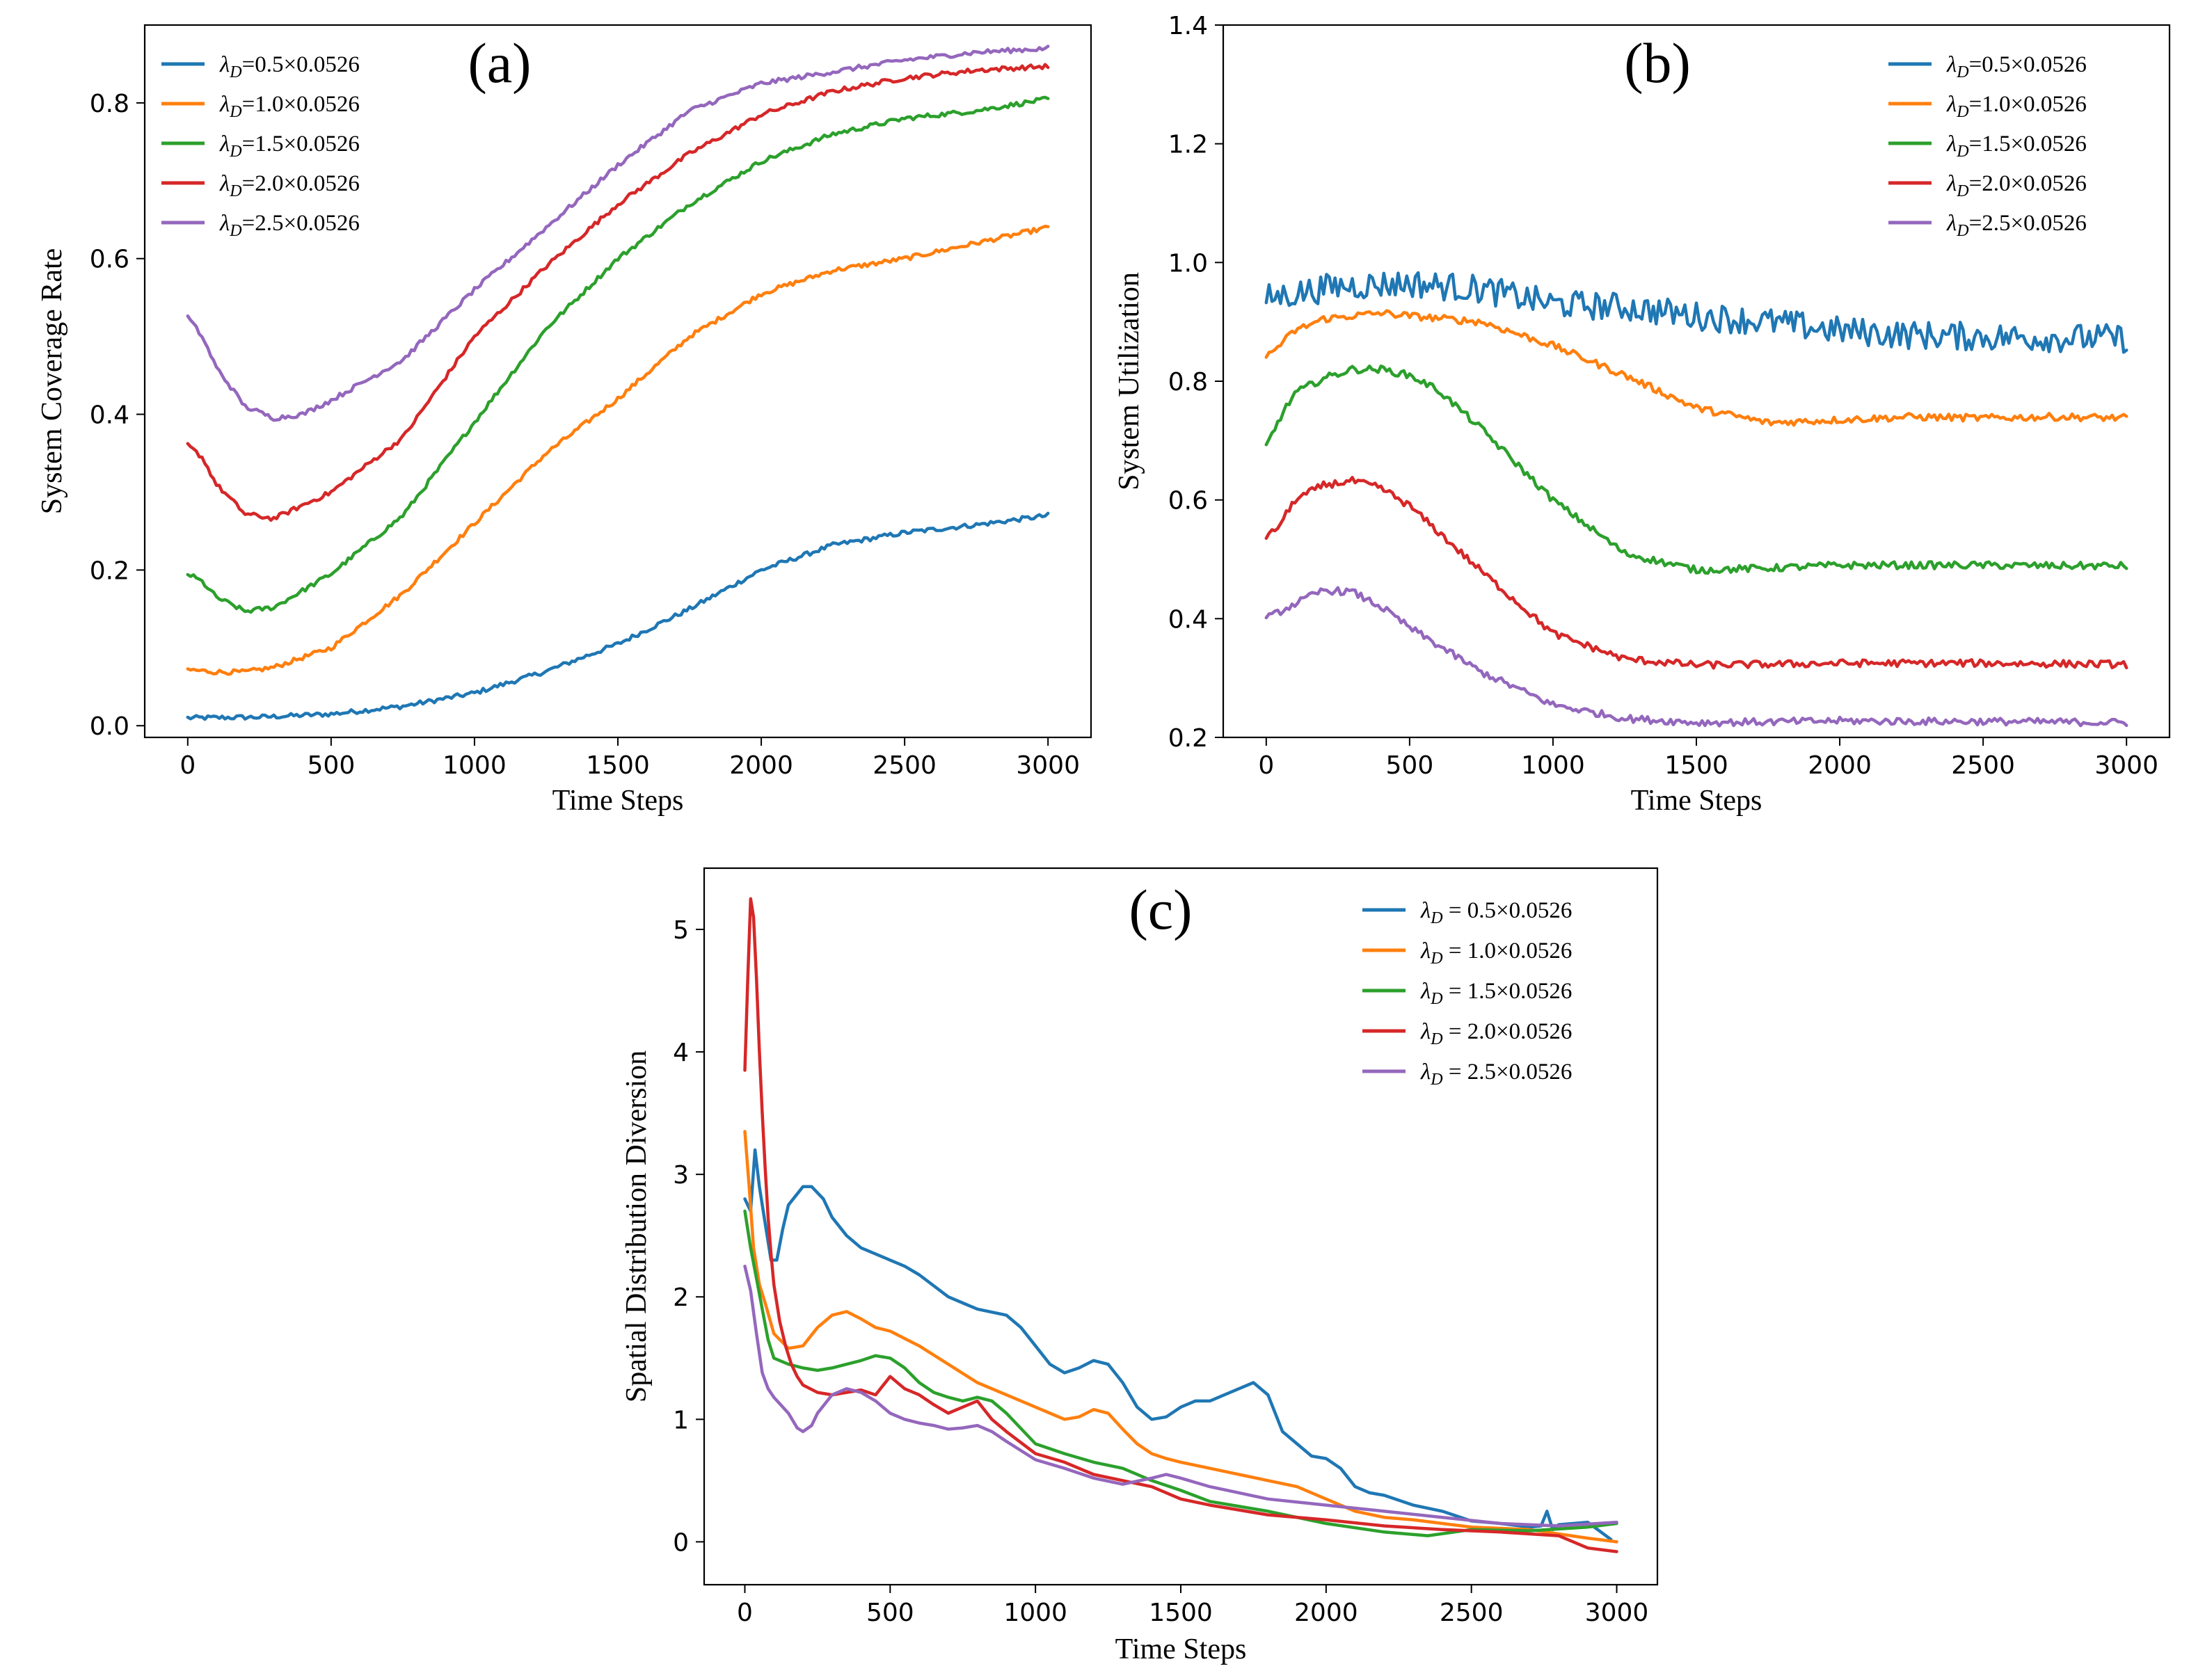 This screenshot has width=2189, height=1680. I want to click on ylabel-c: Spatial Distribution Diversion, so click(637, 1226).